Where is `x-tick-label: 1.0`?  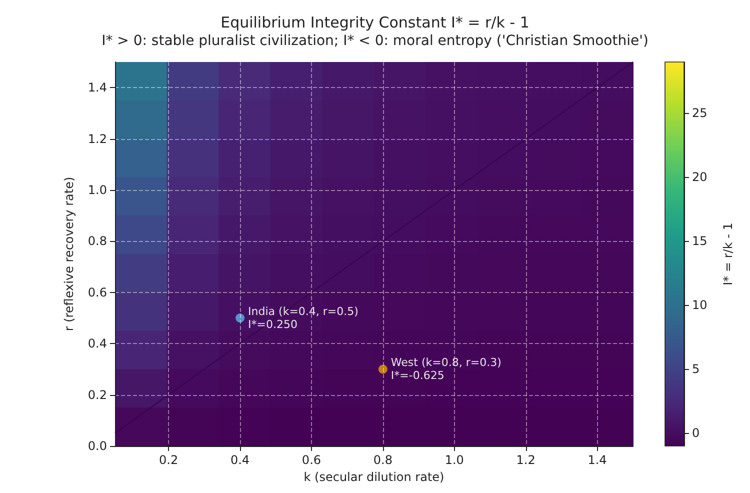 x-tick-label: 1.0 is located at coordinates (454, 460).